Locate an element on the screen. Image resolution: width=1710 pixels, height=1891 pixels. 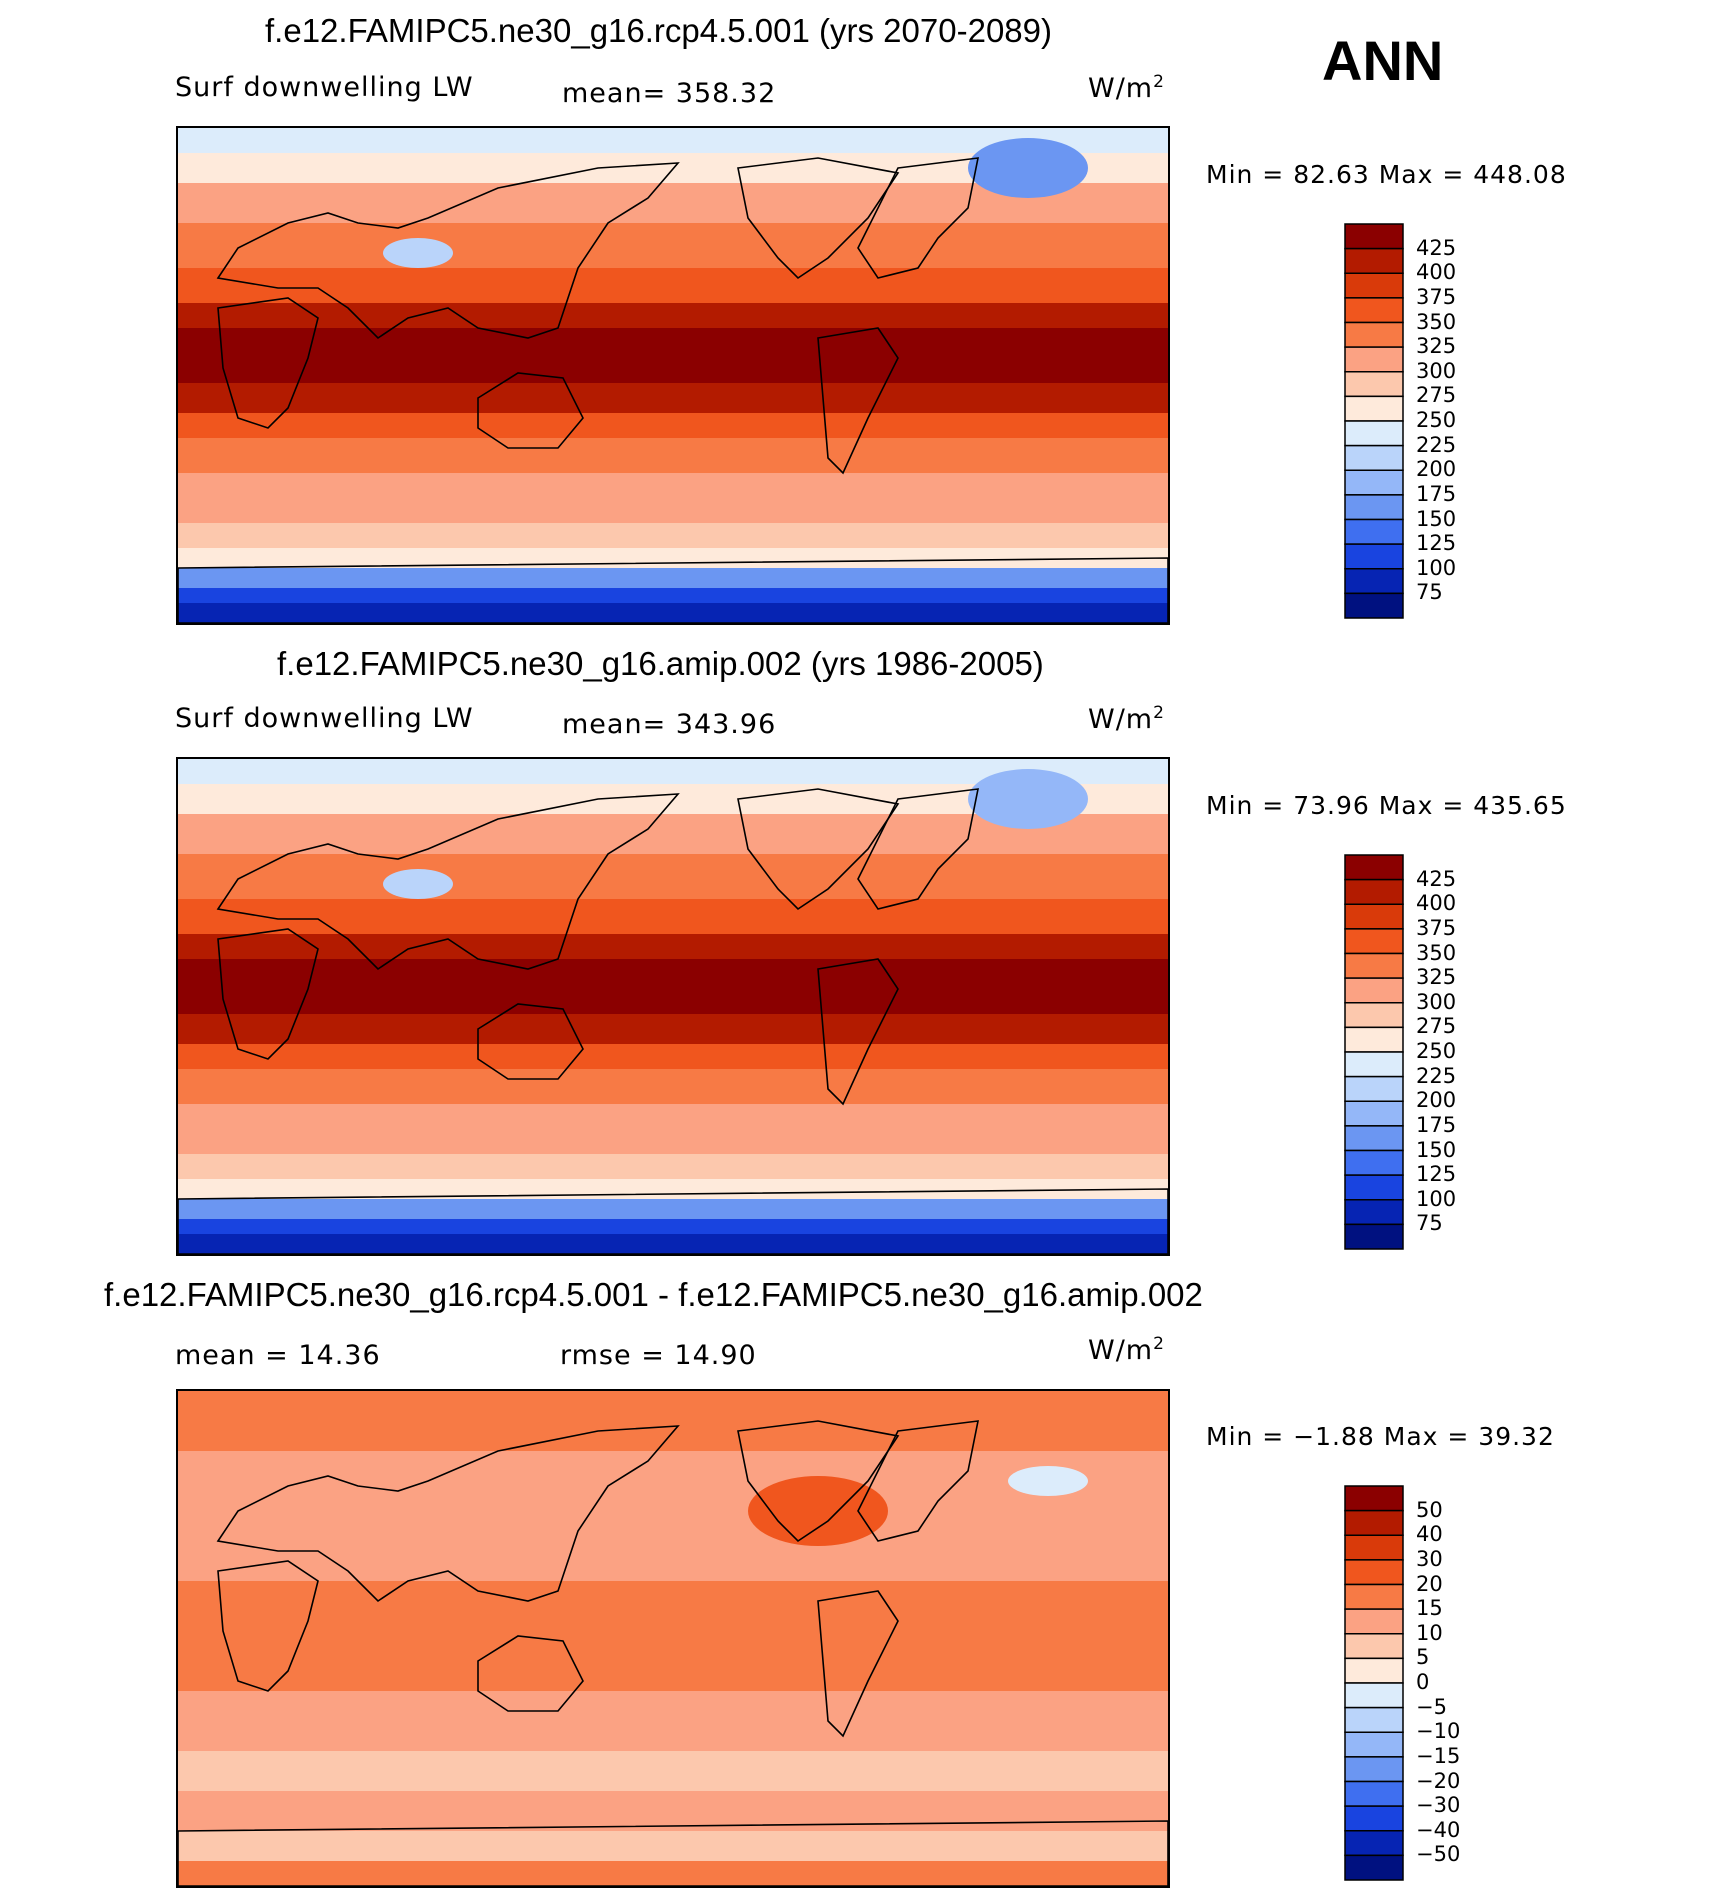
panel-2-mean-label: mean= 343.96 is located at coordinates (669, 724).